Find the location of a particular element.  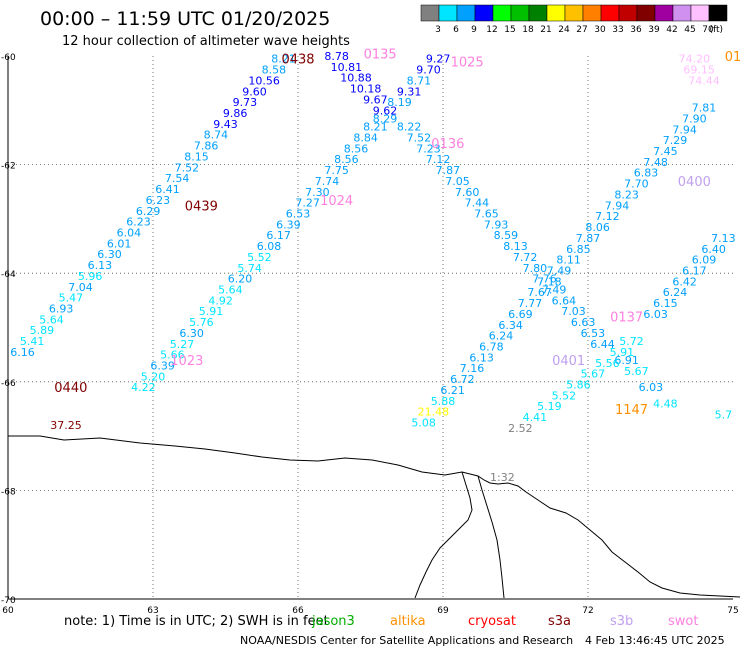

wave-height-value: 7.13 is located at coordinates (723, 238).